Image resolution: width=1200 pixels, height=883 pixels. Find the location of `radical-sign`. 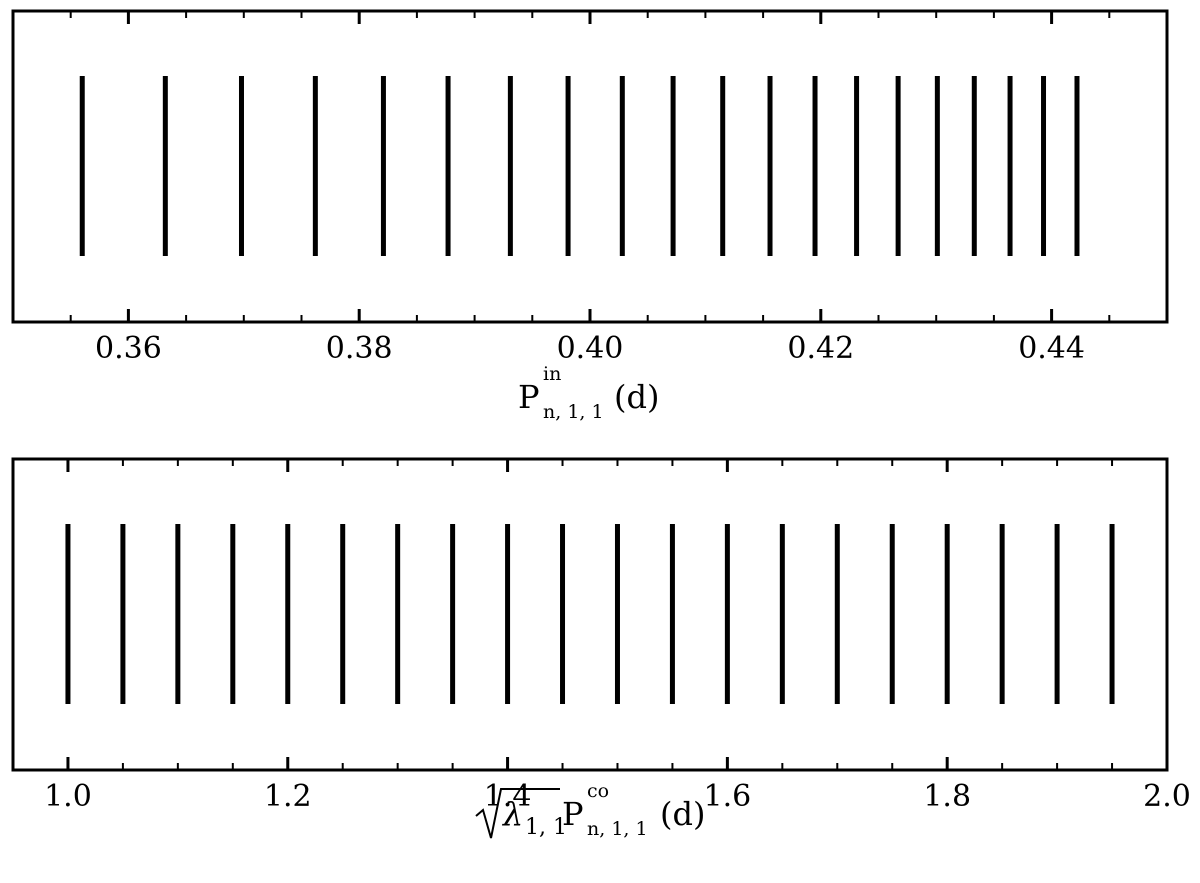

radical-sign is located at coordinates (517, 813).